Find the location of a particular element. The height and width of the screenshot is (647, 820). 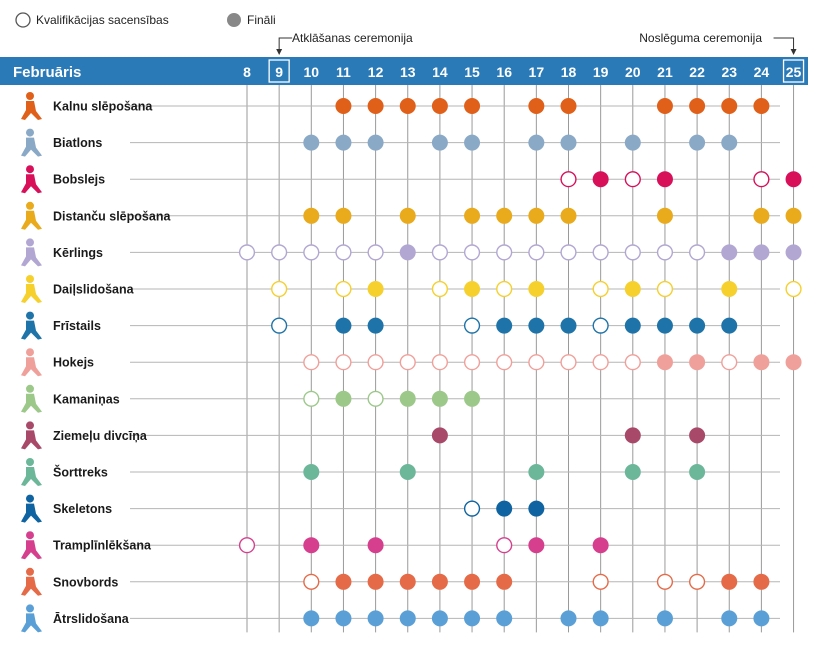

day-label: 13 is located at coordinates (408, 72).